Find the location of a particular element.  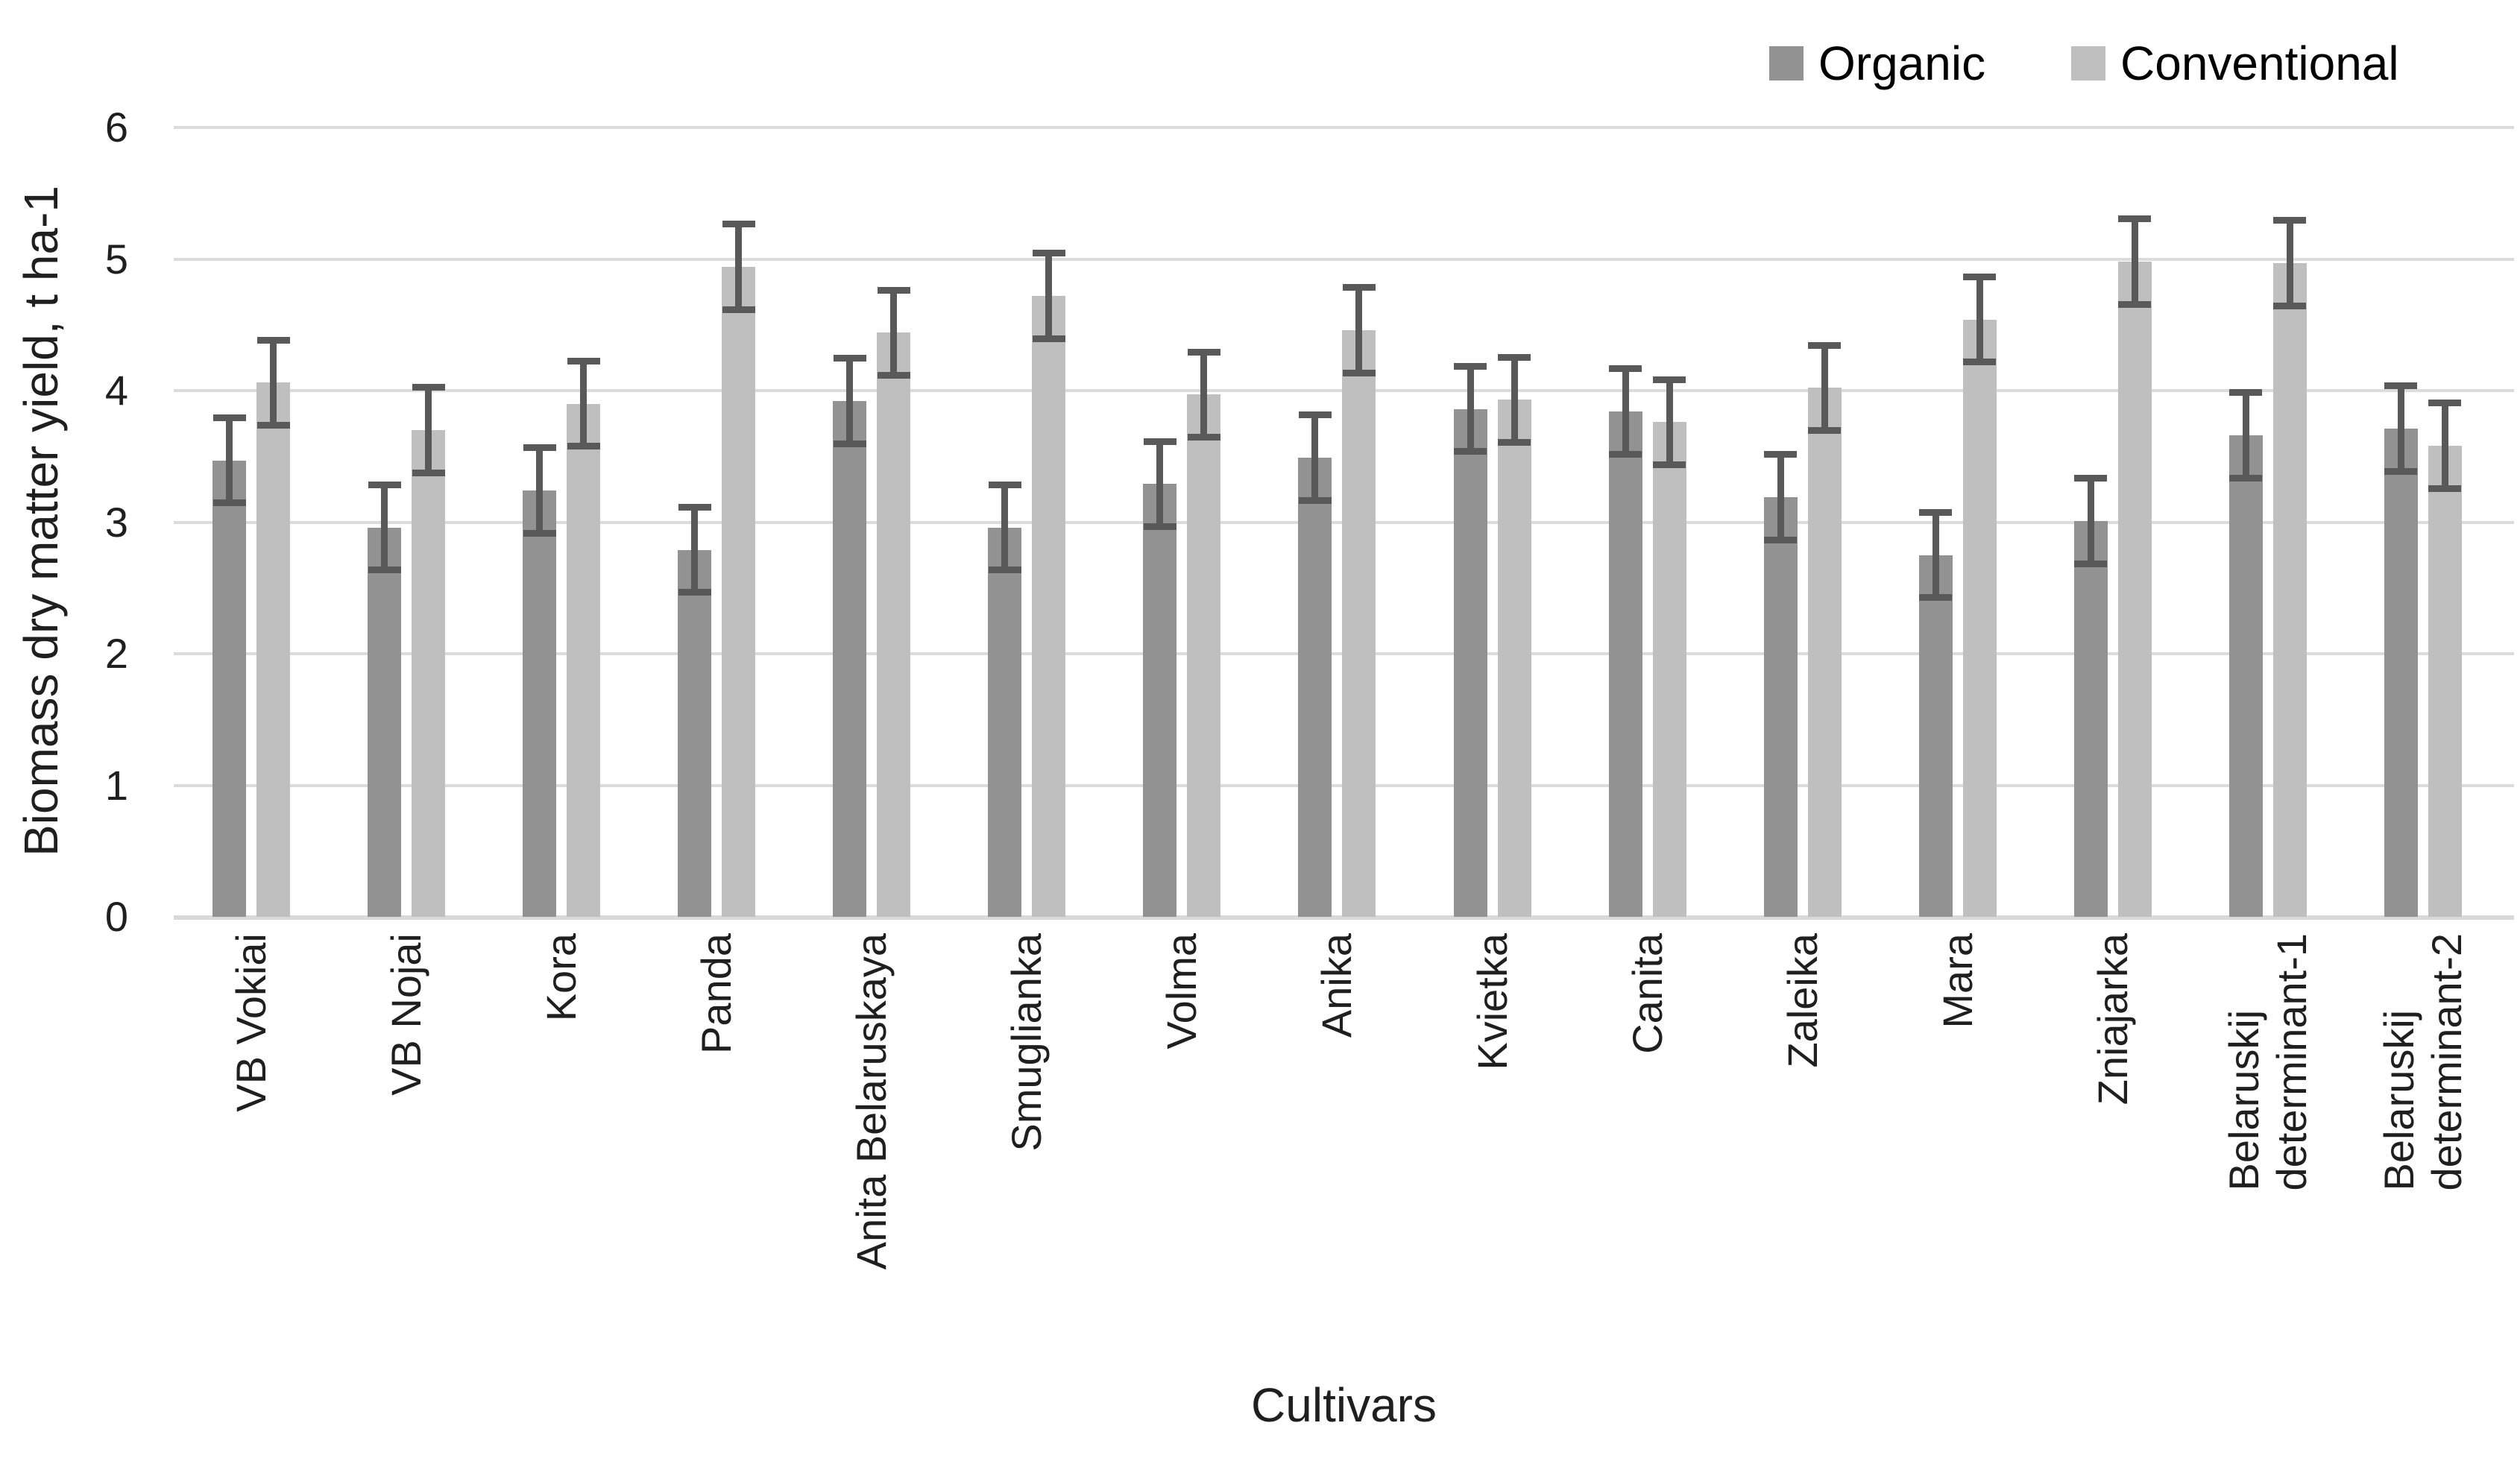

x-category-label-5: Anita Belaruskaya is located at coordinates (871, 1101).